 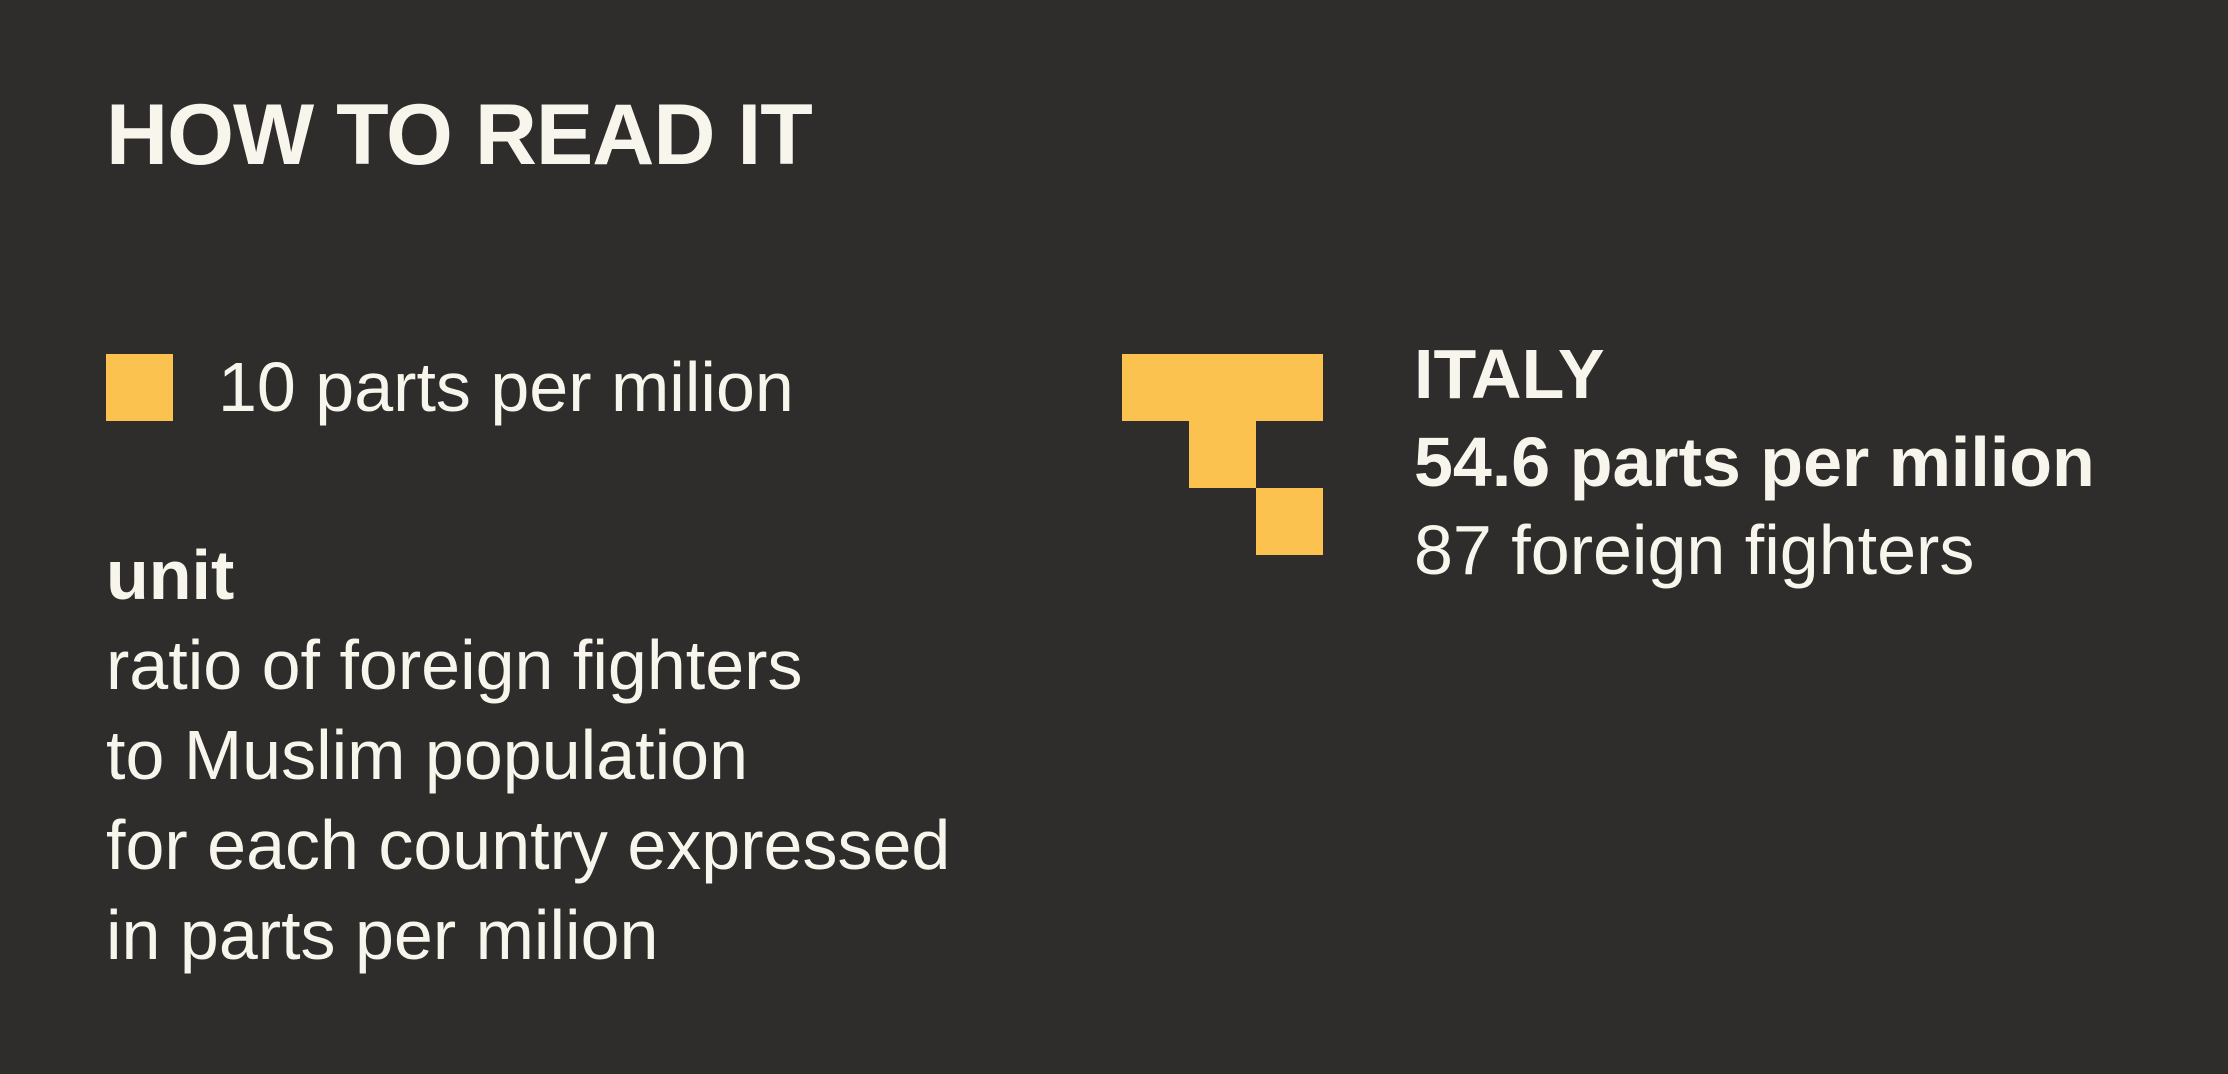 What do you see at coordinates (528, 845) in the screenshot?
I see `unit-line-3: for each country expressed` at bounding box center [528, 845].